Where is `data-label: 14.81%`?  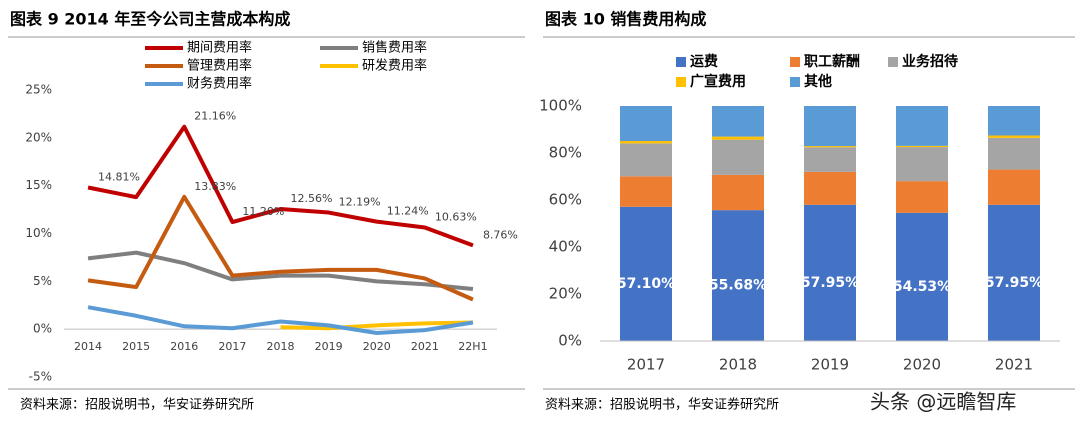 data-label: 14.81% is located at coordinates (119, 176).